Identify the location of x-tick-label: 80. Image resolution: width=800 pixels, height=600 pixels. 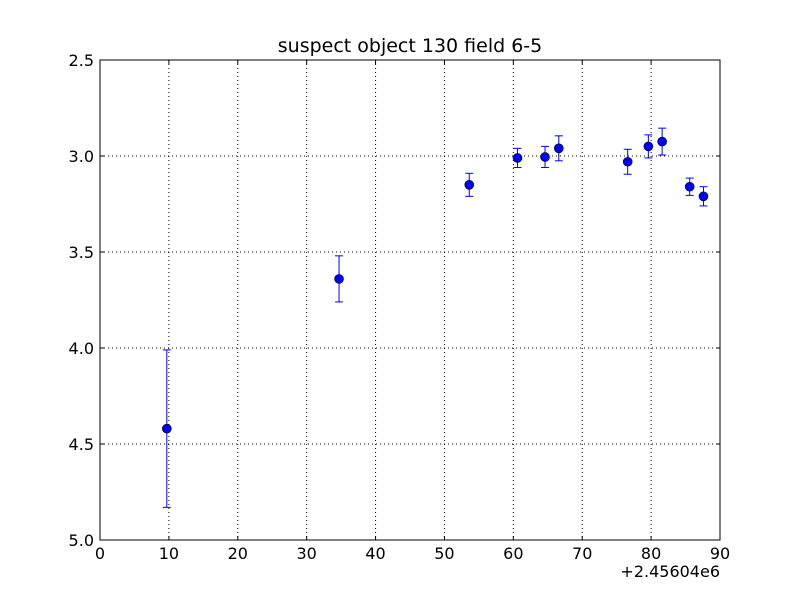
(651, 553).